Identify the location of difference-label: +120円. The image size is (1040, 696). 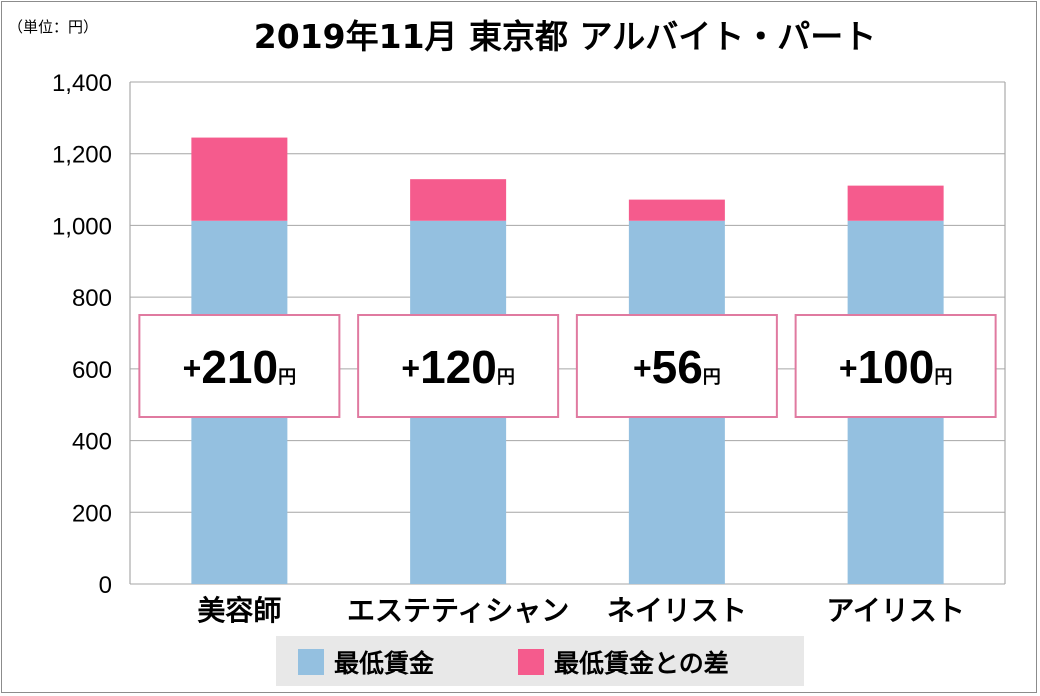
(457, 367).